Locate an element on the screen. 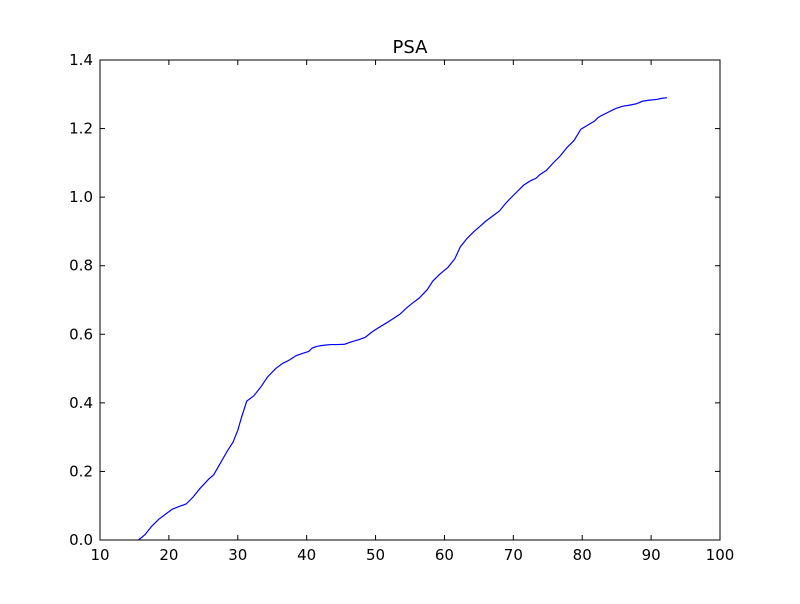  y-tick-label: 0.4 is located at coordinates (81, 403).